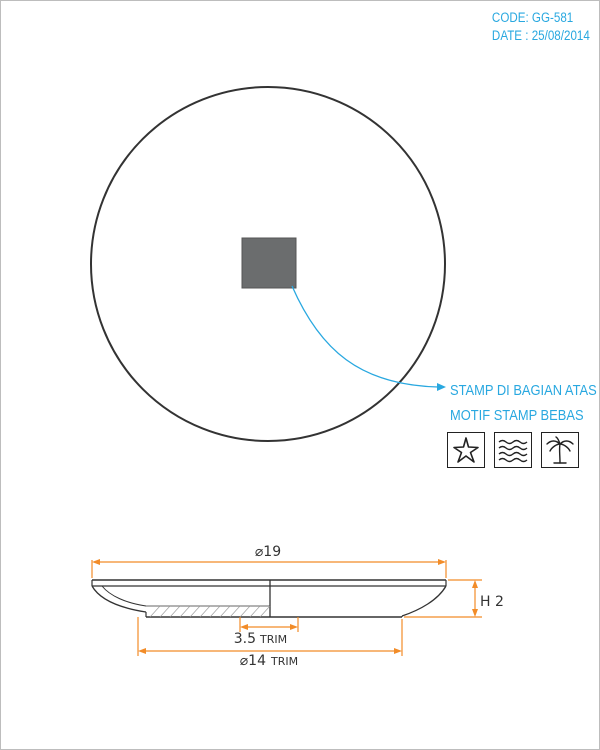 Image resolution: width=600 pixels, height=750 pixels. Describe the element at coordinates (523, 403) in the screenshot. I see `stamp-callout: STAMP DI BAGIAN ATAS MOTIF STAMP BEBAS` at that location.